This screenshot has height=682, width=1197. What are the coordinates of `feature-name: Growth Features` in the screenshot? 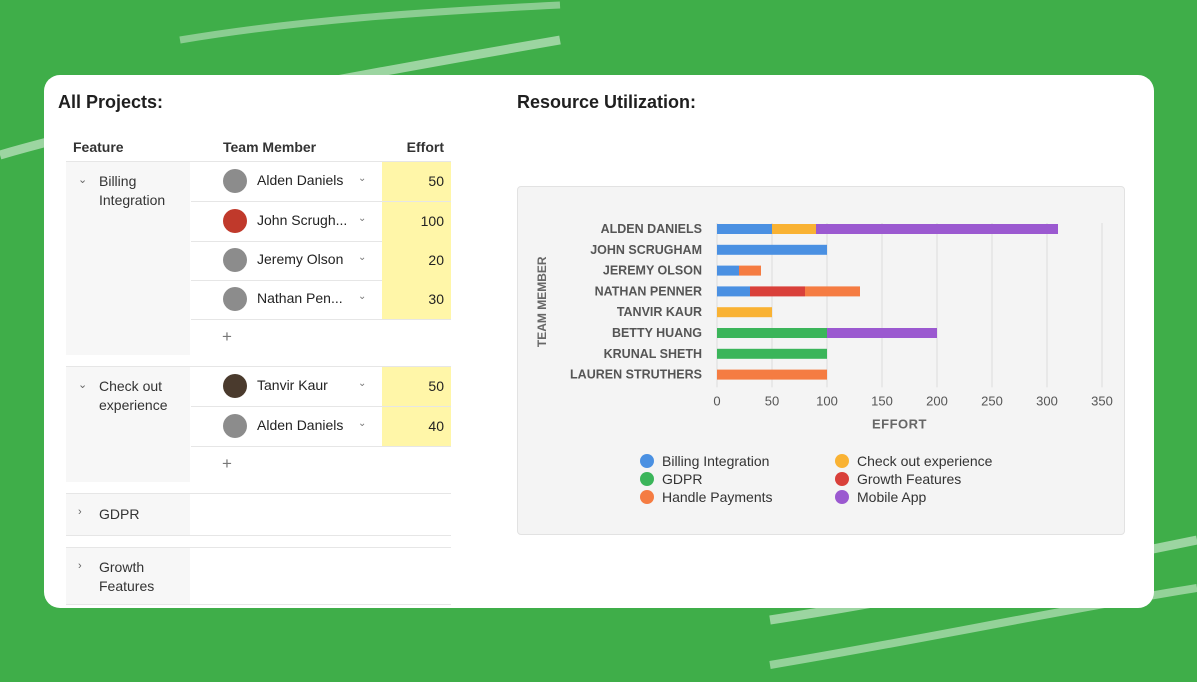 It's located at (127, 576).